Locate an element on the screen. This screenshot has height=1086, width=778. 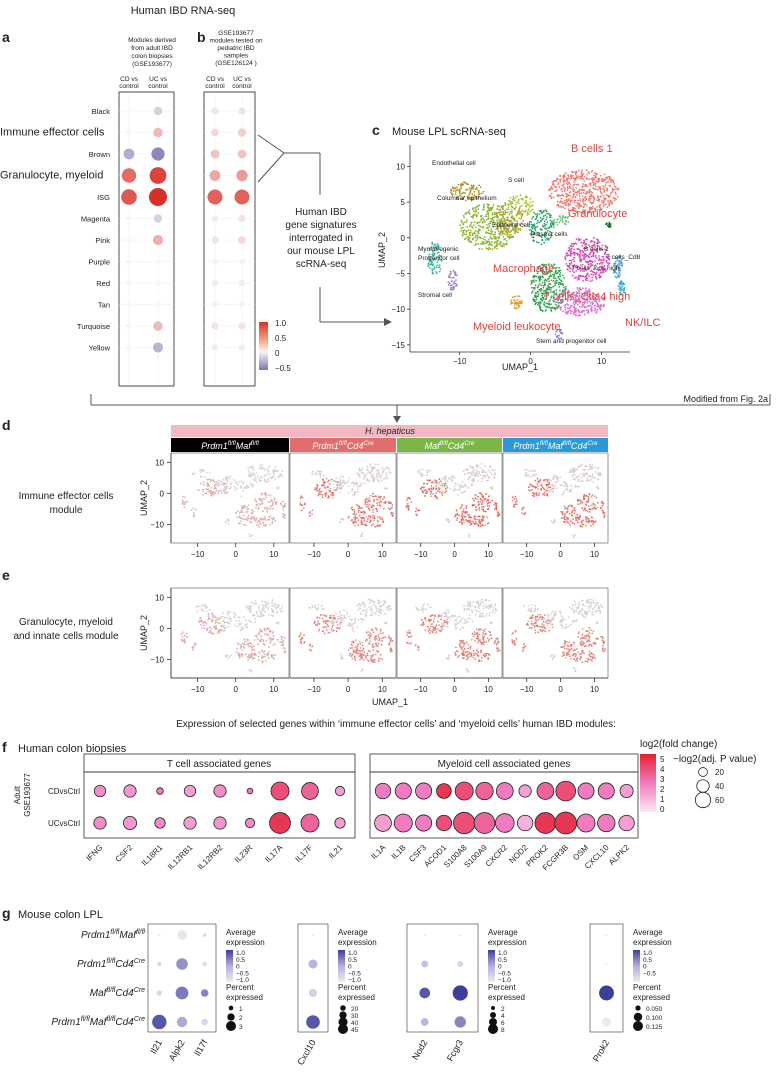
panel-a-dot is located at coordinates (129, 175).